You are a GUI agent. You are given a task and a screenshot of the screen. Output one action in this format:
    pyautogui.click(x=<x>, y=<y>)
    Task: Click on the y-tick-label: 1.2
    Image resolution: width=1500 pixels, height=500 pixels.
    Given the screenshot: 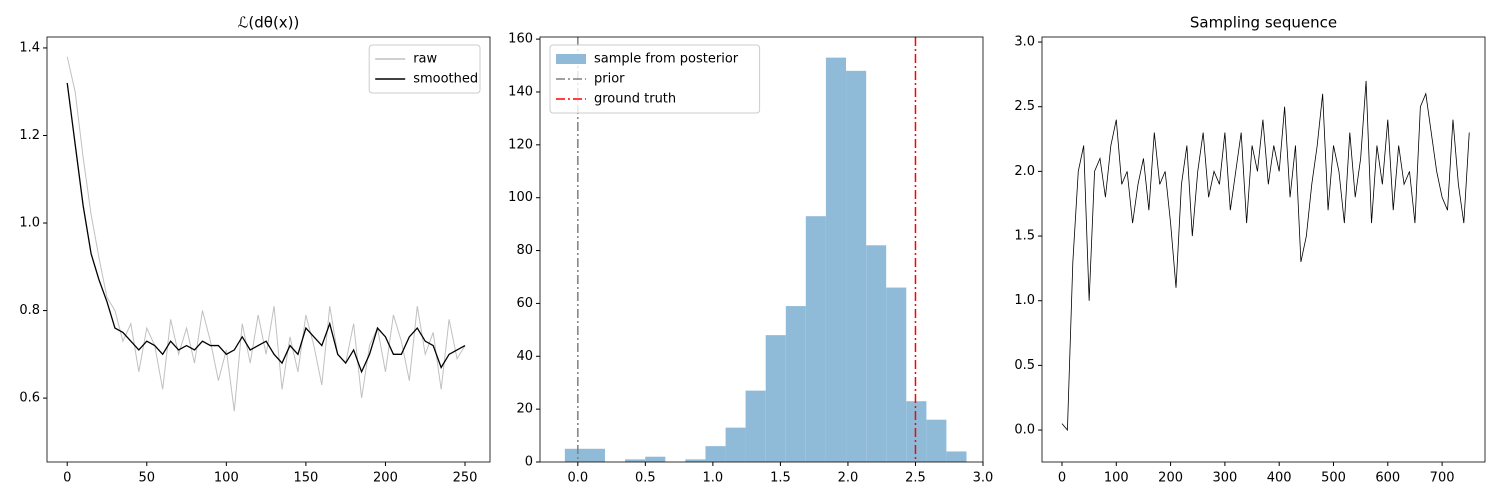 What is the action you would take?
    pyautogui.click(x=29, y=135)
    